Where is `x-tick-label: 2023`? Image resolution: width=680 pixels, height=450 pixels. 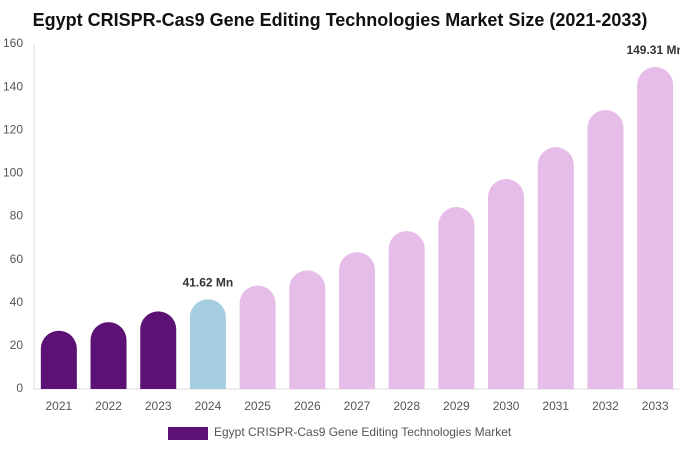
x-tick-label: 2023 is located at coordinates (158, 406).